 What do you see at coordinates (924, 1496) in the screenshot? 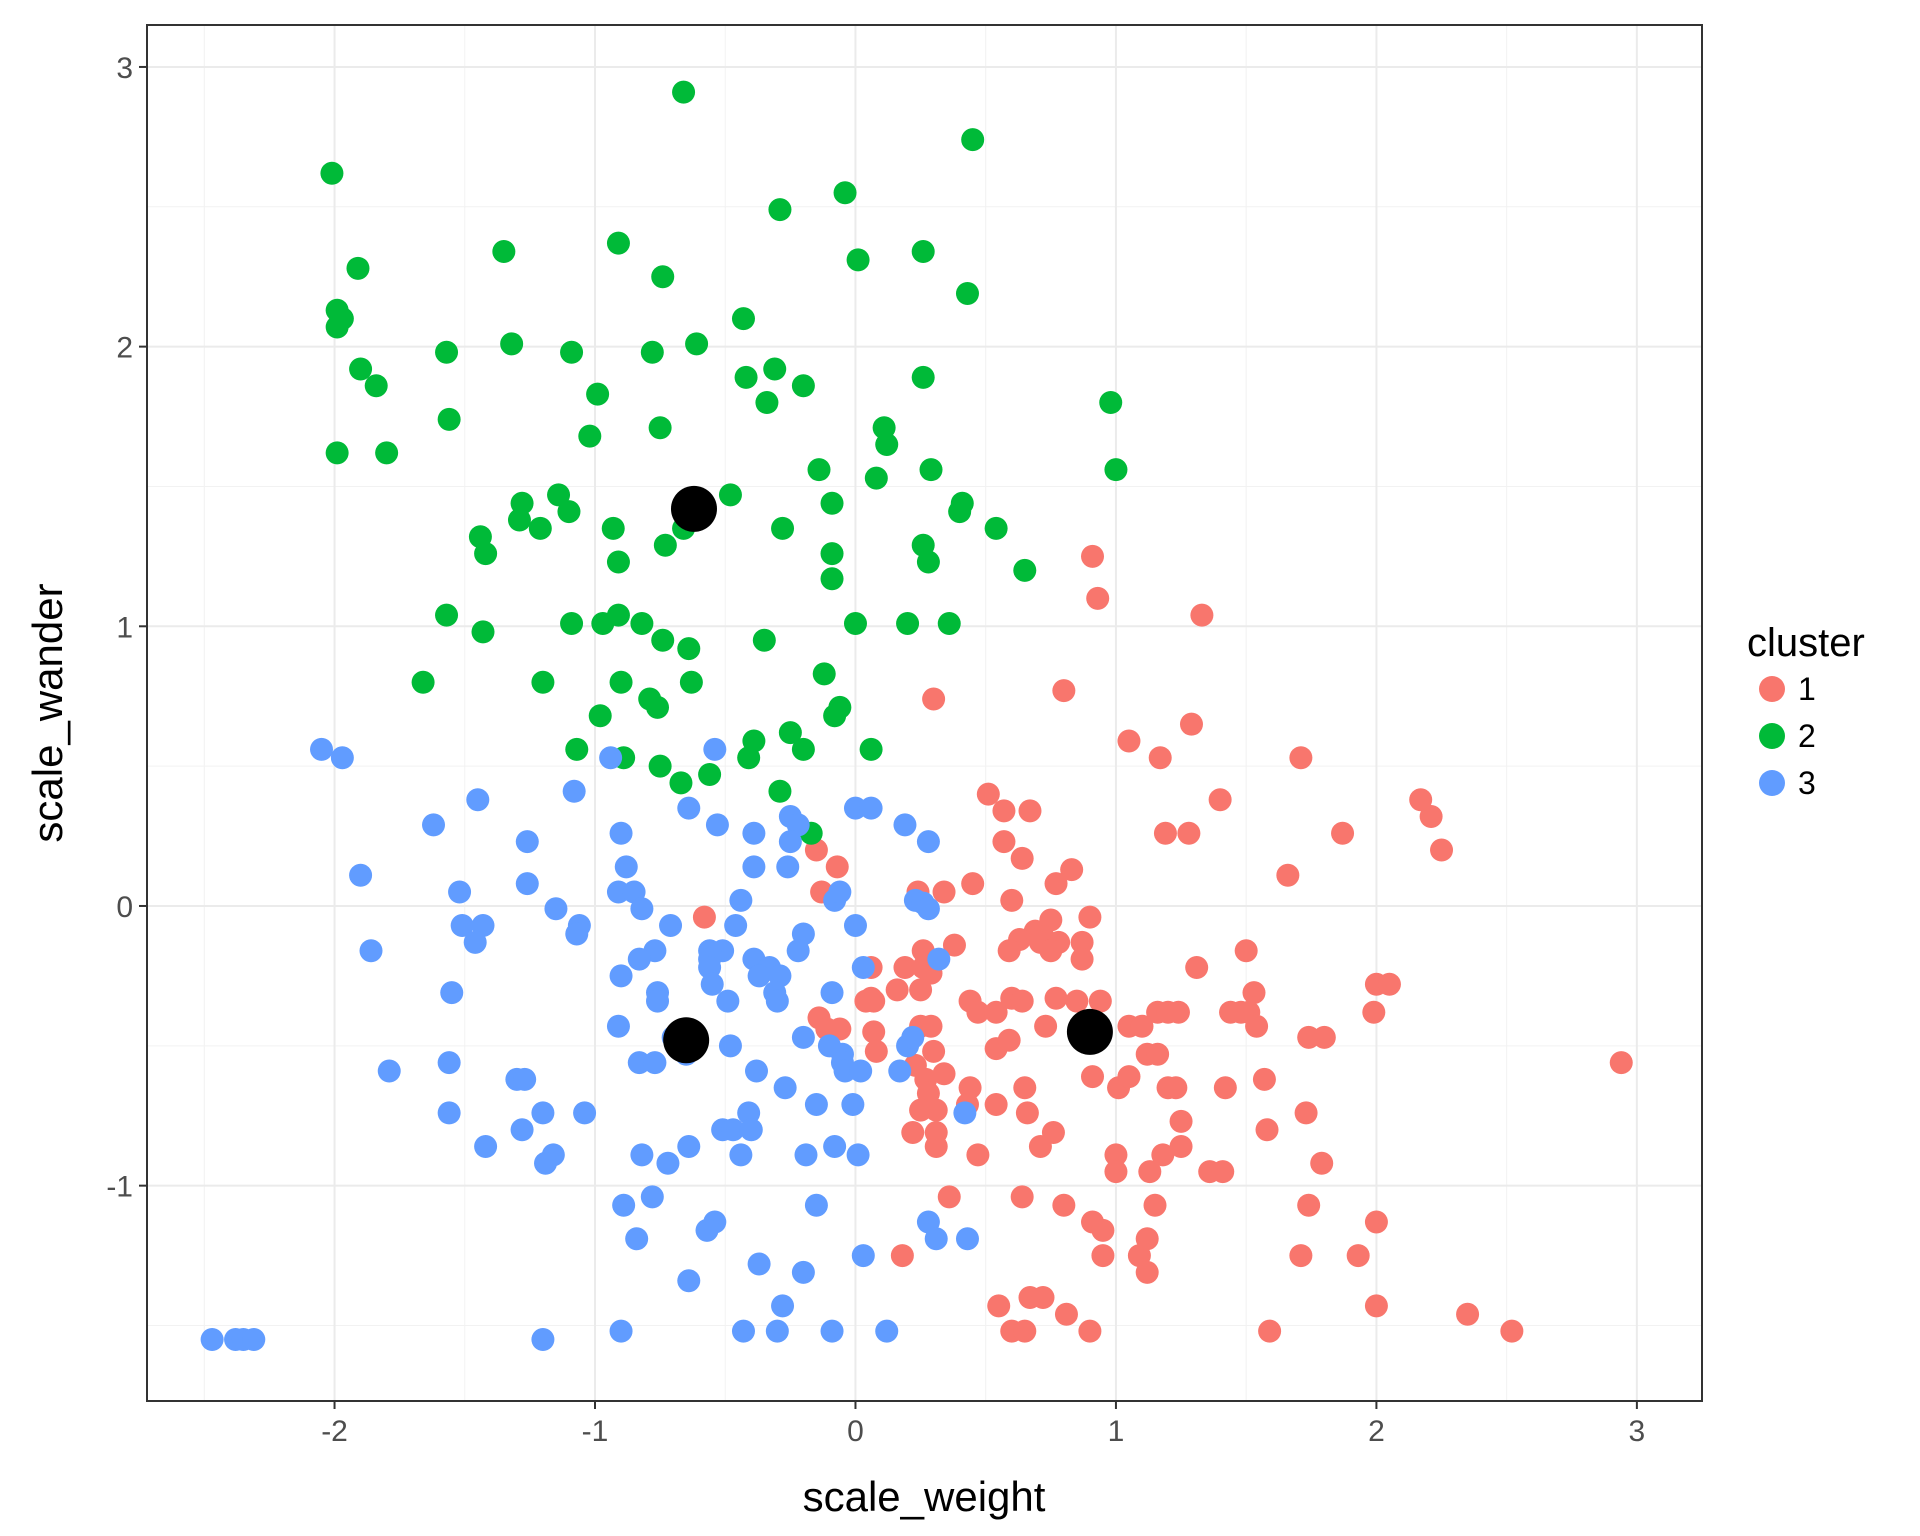
I see `x-axis-title: scale_weight` at bounding box center [924, 1496].